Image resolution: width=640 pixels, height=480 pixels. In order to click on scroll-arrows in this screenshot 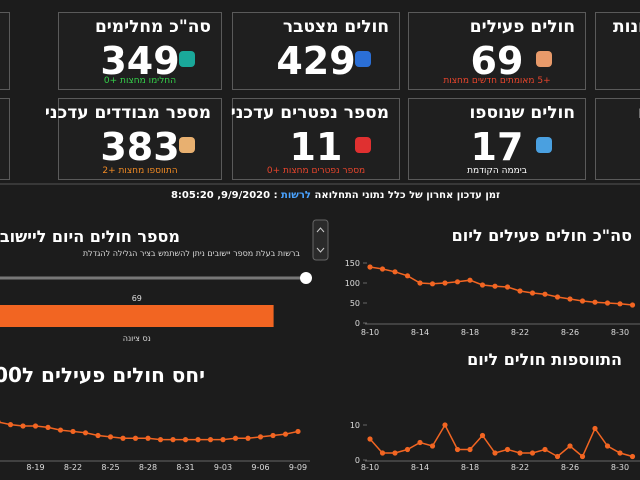, I will do `click(320, 240)`.